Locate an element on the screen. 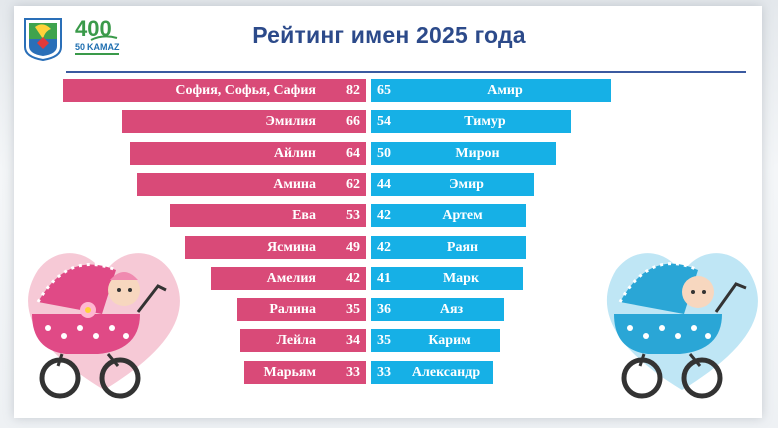  girl-value-label: 66 is located at coordinates (353, 121).